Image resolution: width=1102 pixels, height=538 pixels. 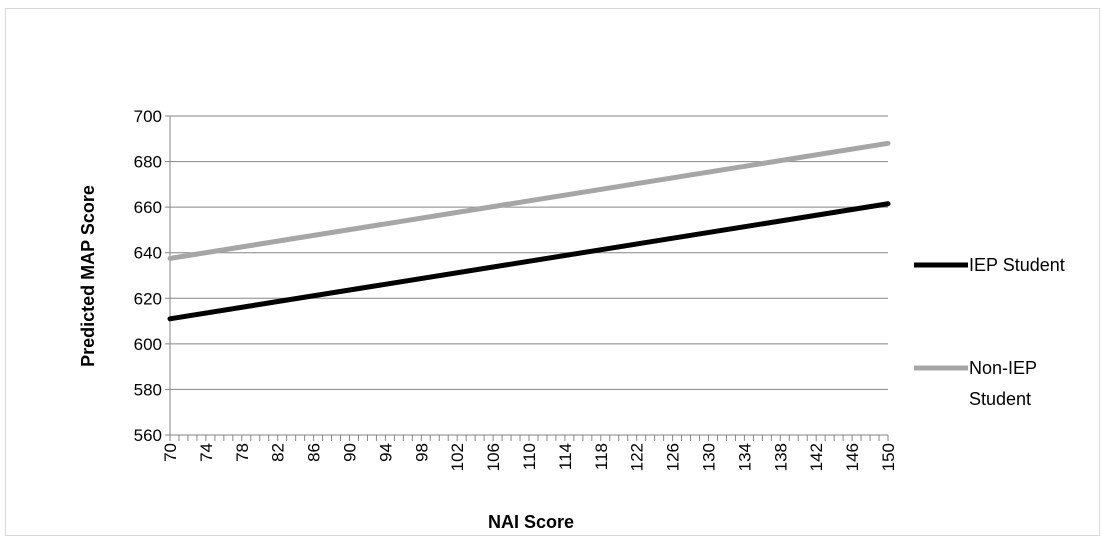 What do you see at coordinates (529, 261) in the screenshot?
I see `series-line-iep-student` at bounding box center [529, 261].